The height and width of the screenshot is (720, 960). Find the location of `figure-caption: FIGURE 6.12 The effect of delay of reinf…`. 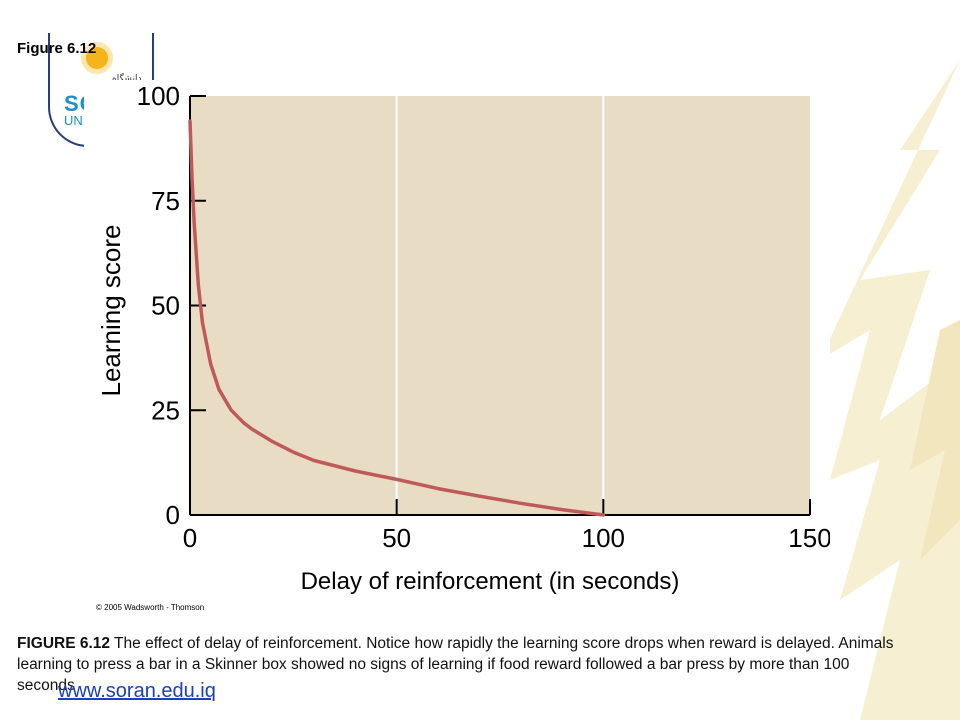

figure-caption: FIGURE 6.12 The effect of delay of reinf… is located at coordinates (457, 664).